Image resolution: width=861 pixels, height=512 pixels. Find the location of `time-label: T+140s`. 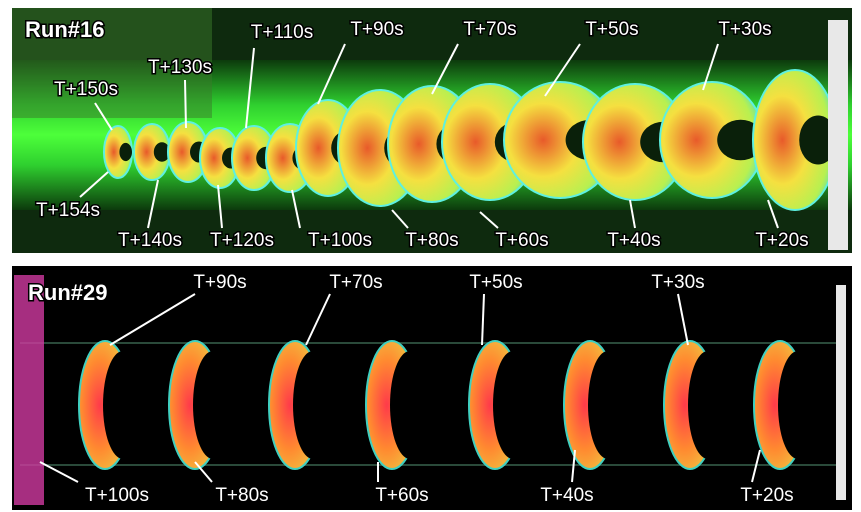

time-label: T+140s is located at coordinates (150, 240).